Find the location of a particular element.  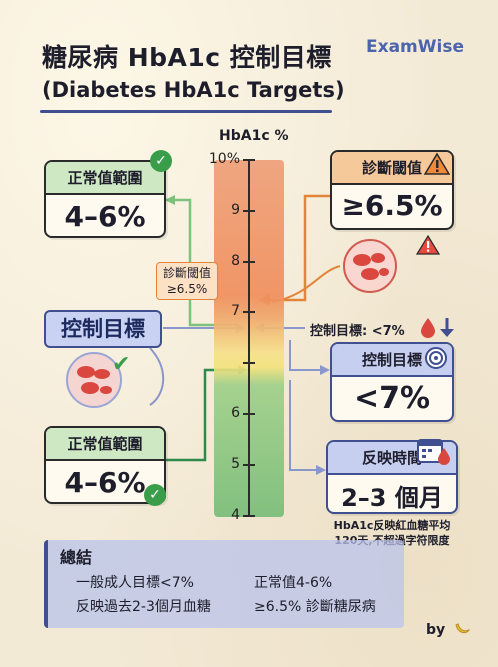

brand-label: ExamWise is located at coordinates (415, 47).